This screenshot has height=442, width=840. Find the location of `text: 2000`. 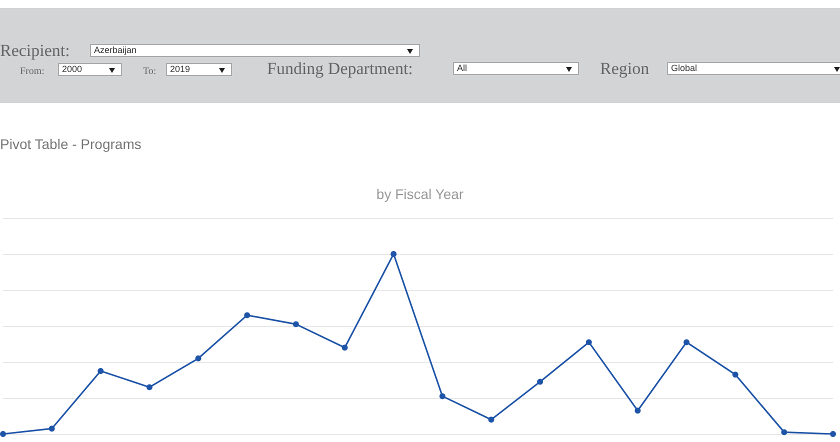

text: 2000 is located at coordinates (72, 69).